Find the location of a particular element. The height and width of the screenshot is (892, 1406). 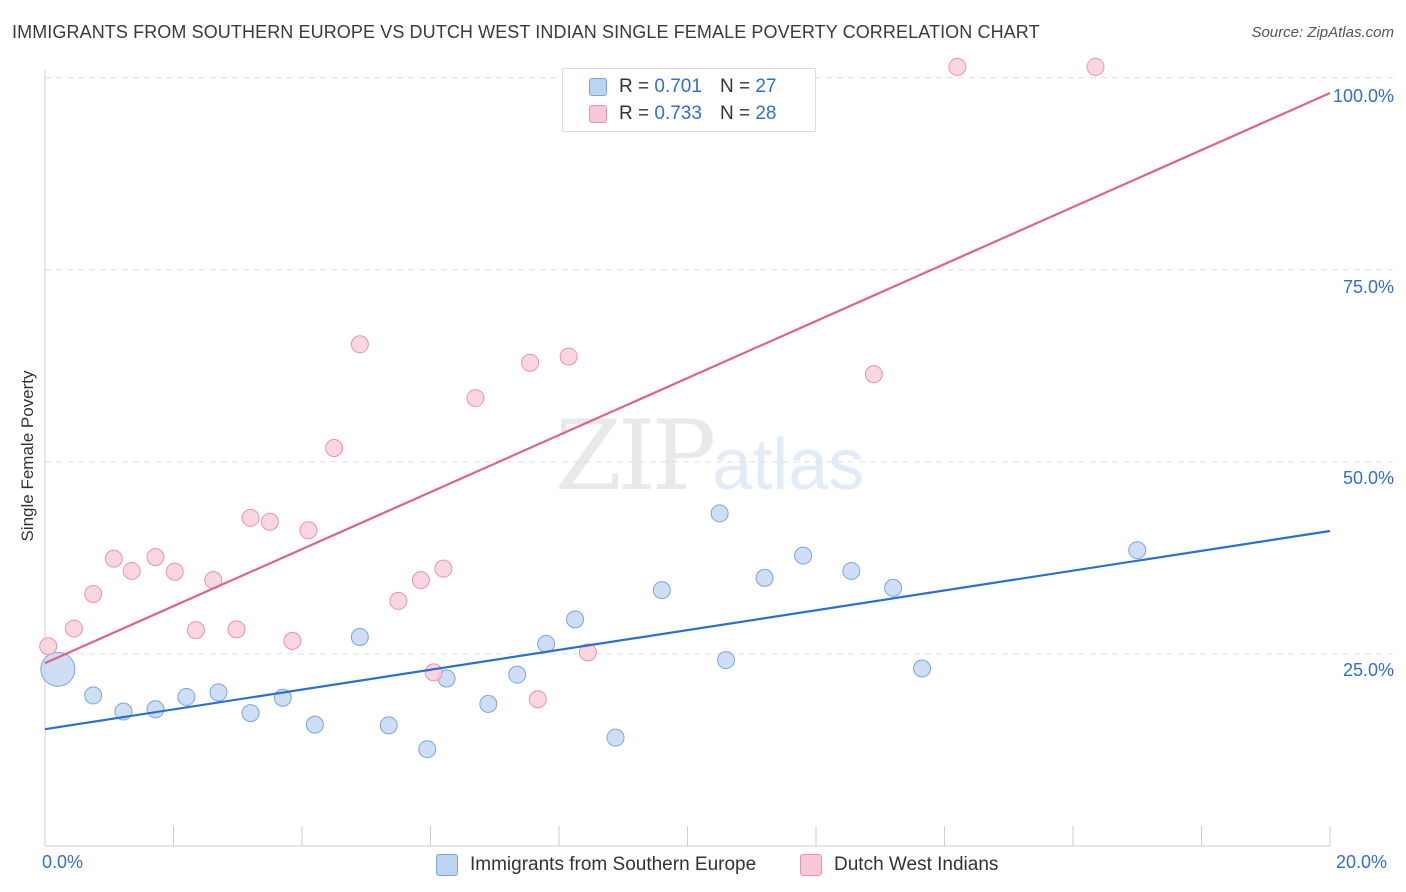

legend-label: Dutch West Indians is located at coordinates (916, 864).